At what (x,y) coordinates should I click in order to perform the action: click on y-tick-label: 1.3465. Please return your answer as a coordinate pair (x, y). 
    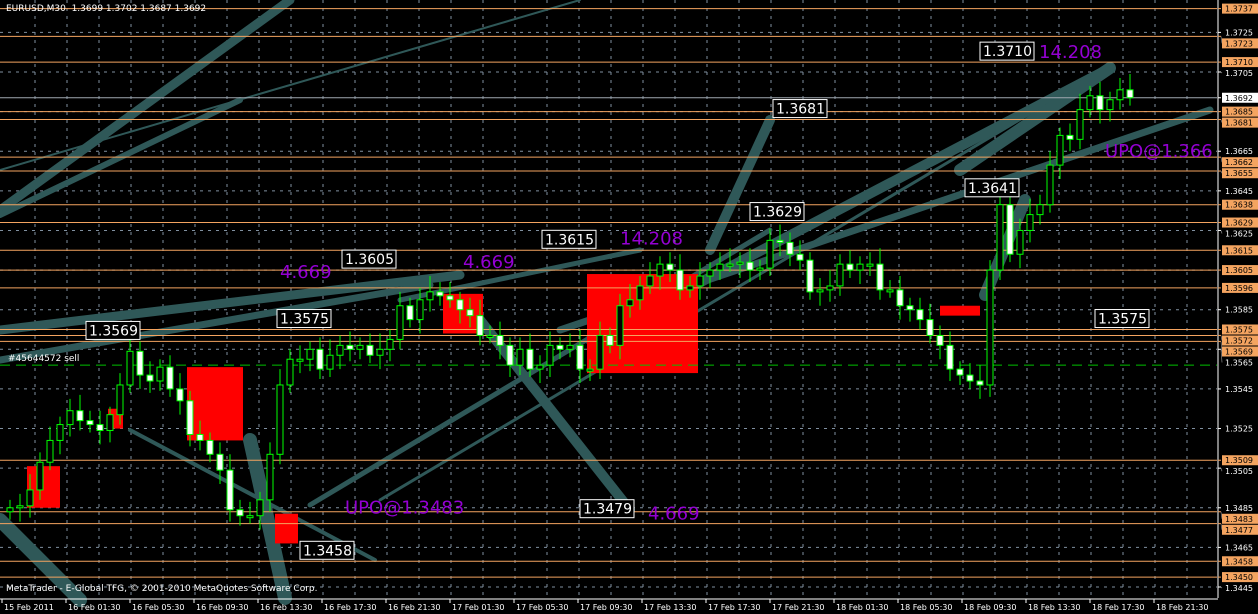
    Looking at the image, I should click on (1239, 547).